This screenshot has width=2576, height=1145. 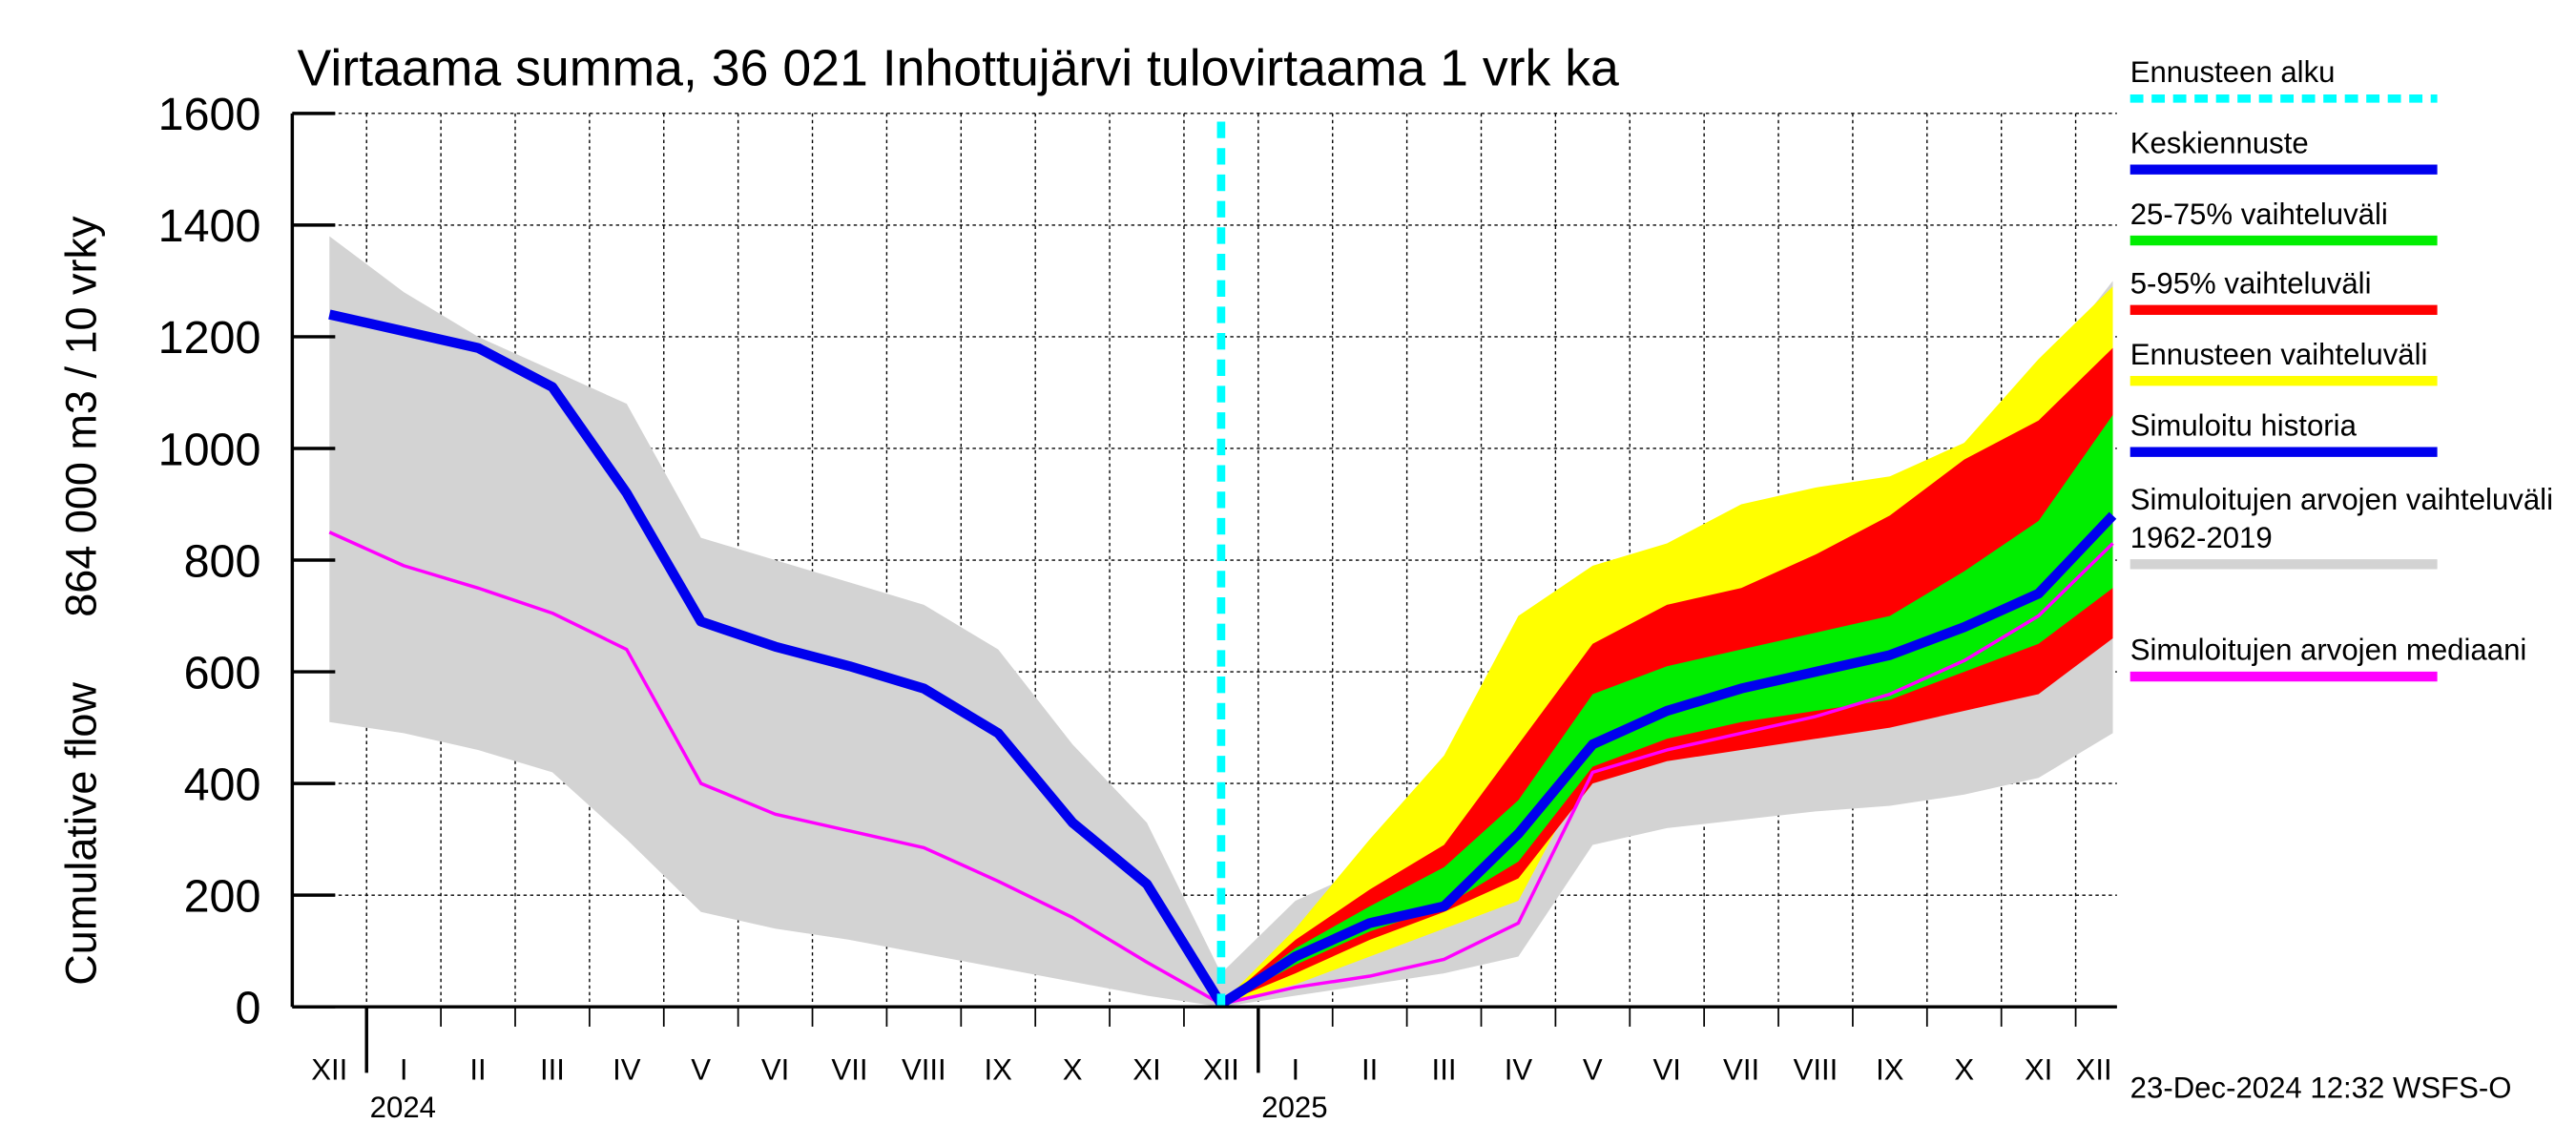 What do you see at coordinates (80, 417) in the screenshot?
I see `y-axis-units: 864 000 m3 / 10 vrky` at bounding box center [80, 417].